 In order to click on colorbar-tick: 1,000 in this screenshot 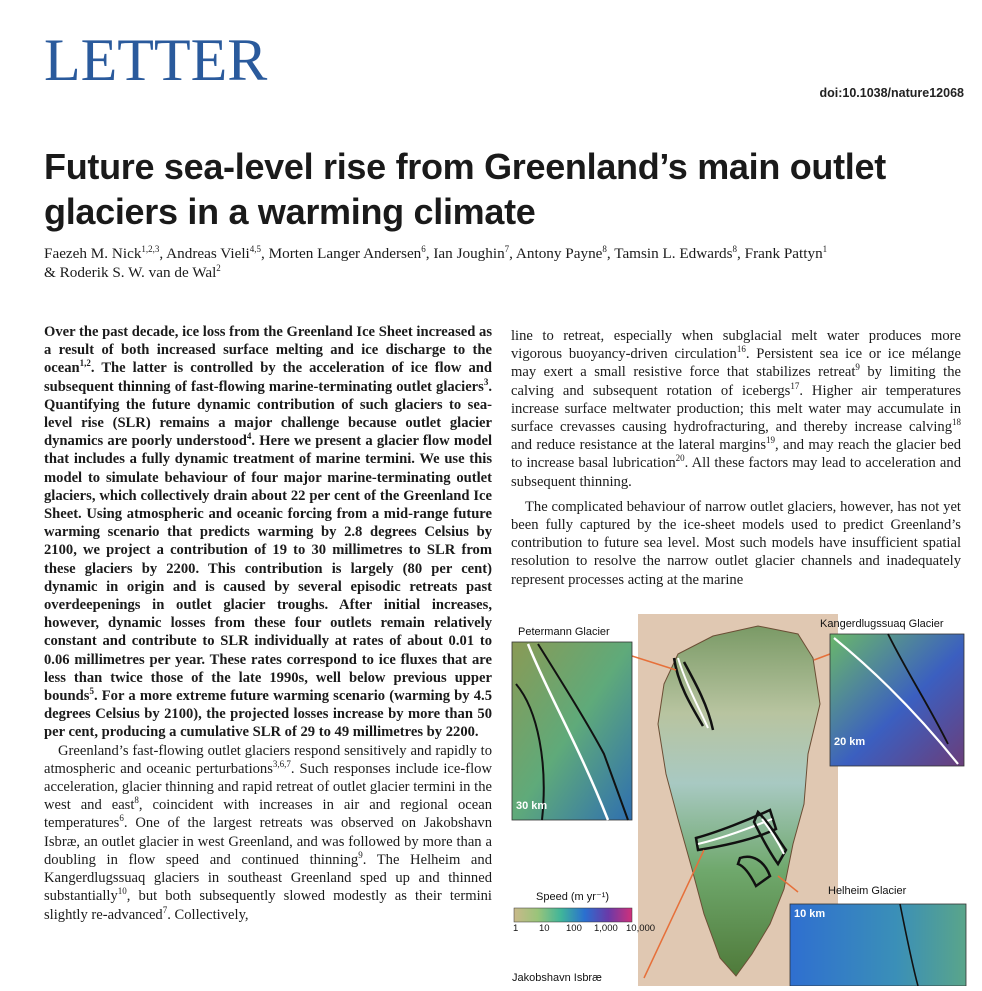, I will do `click(606, 928)`.